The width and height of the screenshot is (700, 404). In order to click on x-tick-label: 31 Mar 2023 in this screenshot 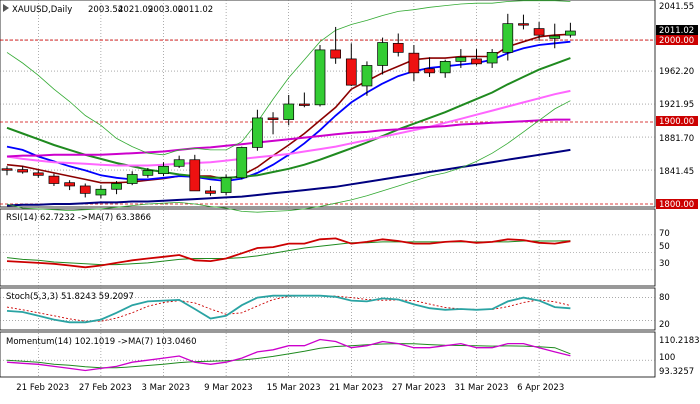, I will do `click(482, 388)`.